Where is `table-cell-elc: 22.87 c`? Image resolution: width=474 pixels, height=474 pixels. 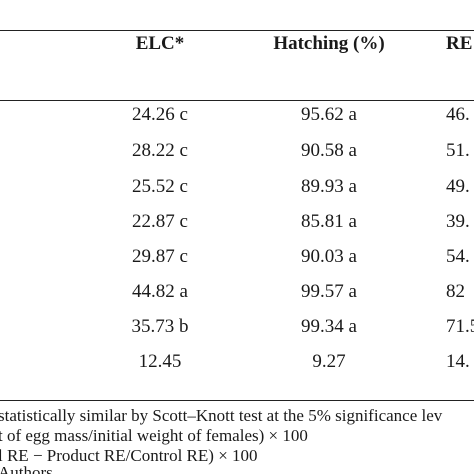
table-cell-elc: 22.87 c is located at coordinates (160, 221).